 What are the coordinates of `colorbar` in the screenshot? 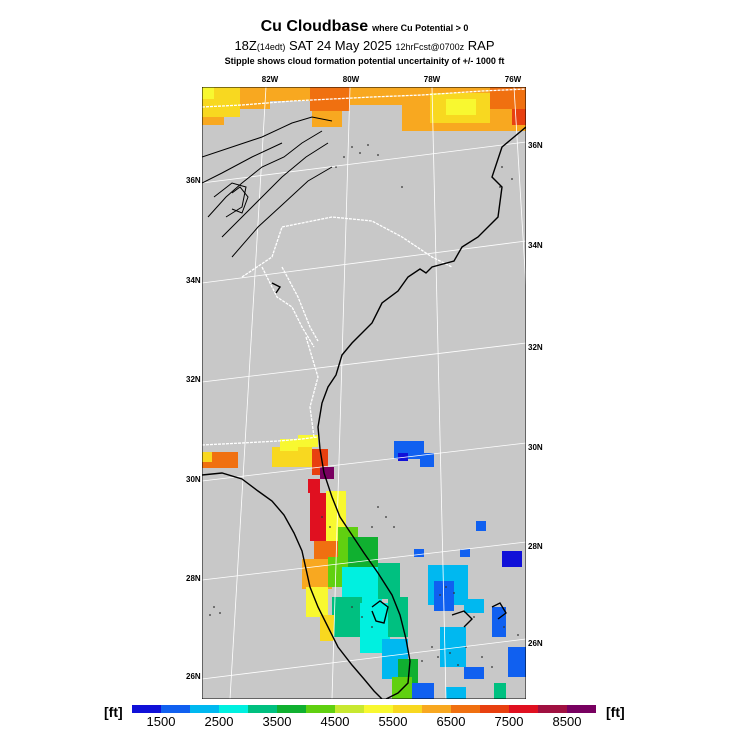 It's located at (364, 709).